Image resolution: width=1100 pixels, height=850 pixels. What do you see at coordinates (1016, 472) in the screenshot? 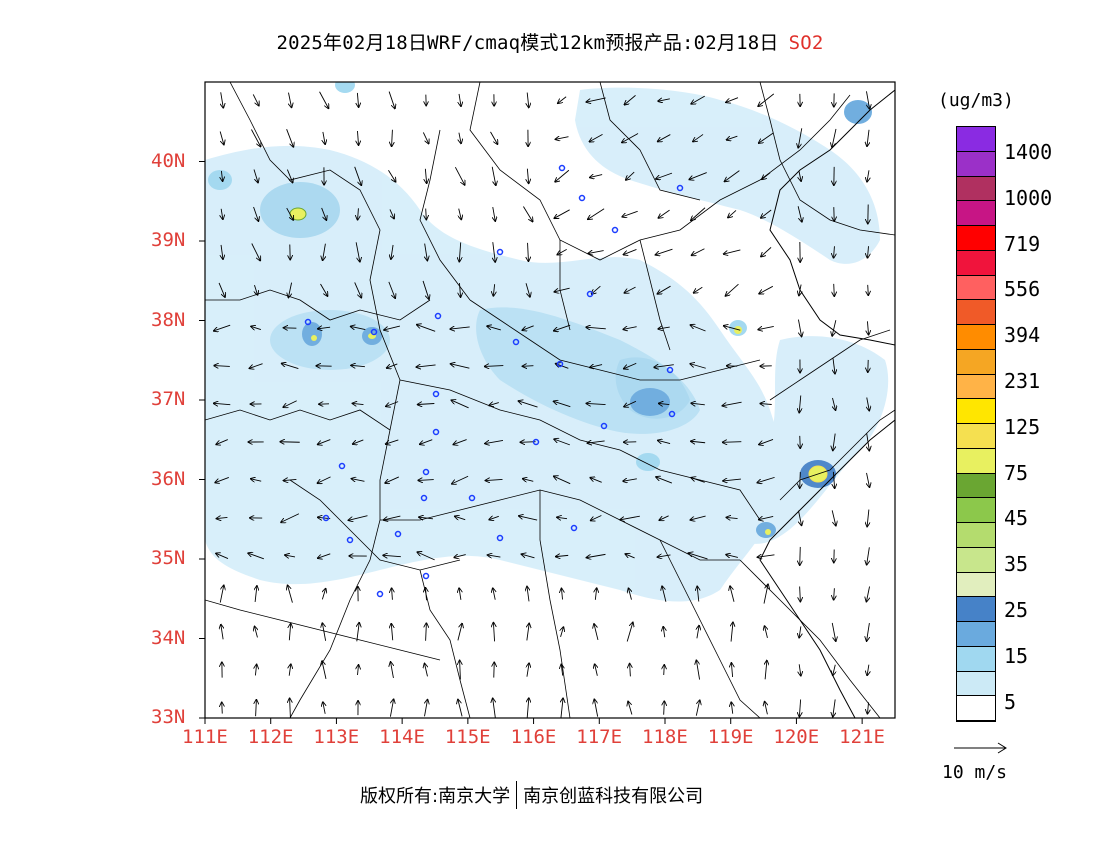
I see `legend-label: 75` at bounding box center [1016, 472].